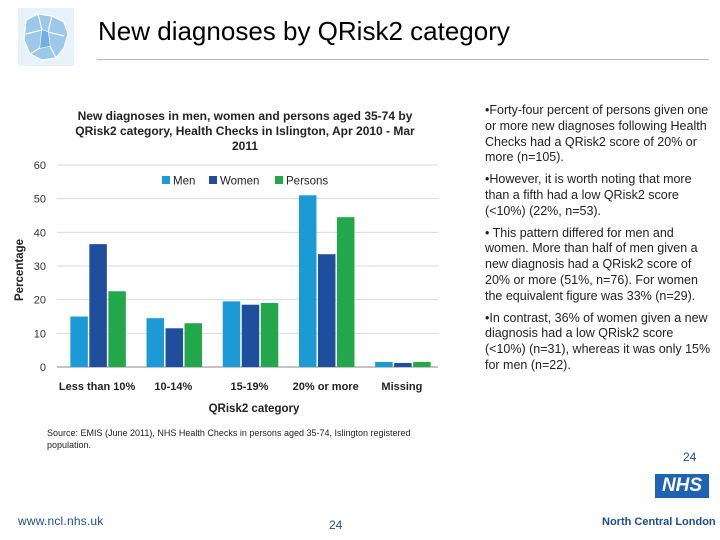  Describe the element at coordinates (20, 270) in the screenshot. I see `y-axis-label: Percentage` at that location.